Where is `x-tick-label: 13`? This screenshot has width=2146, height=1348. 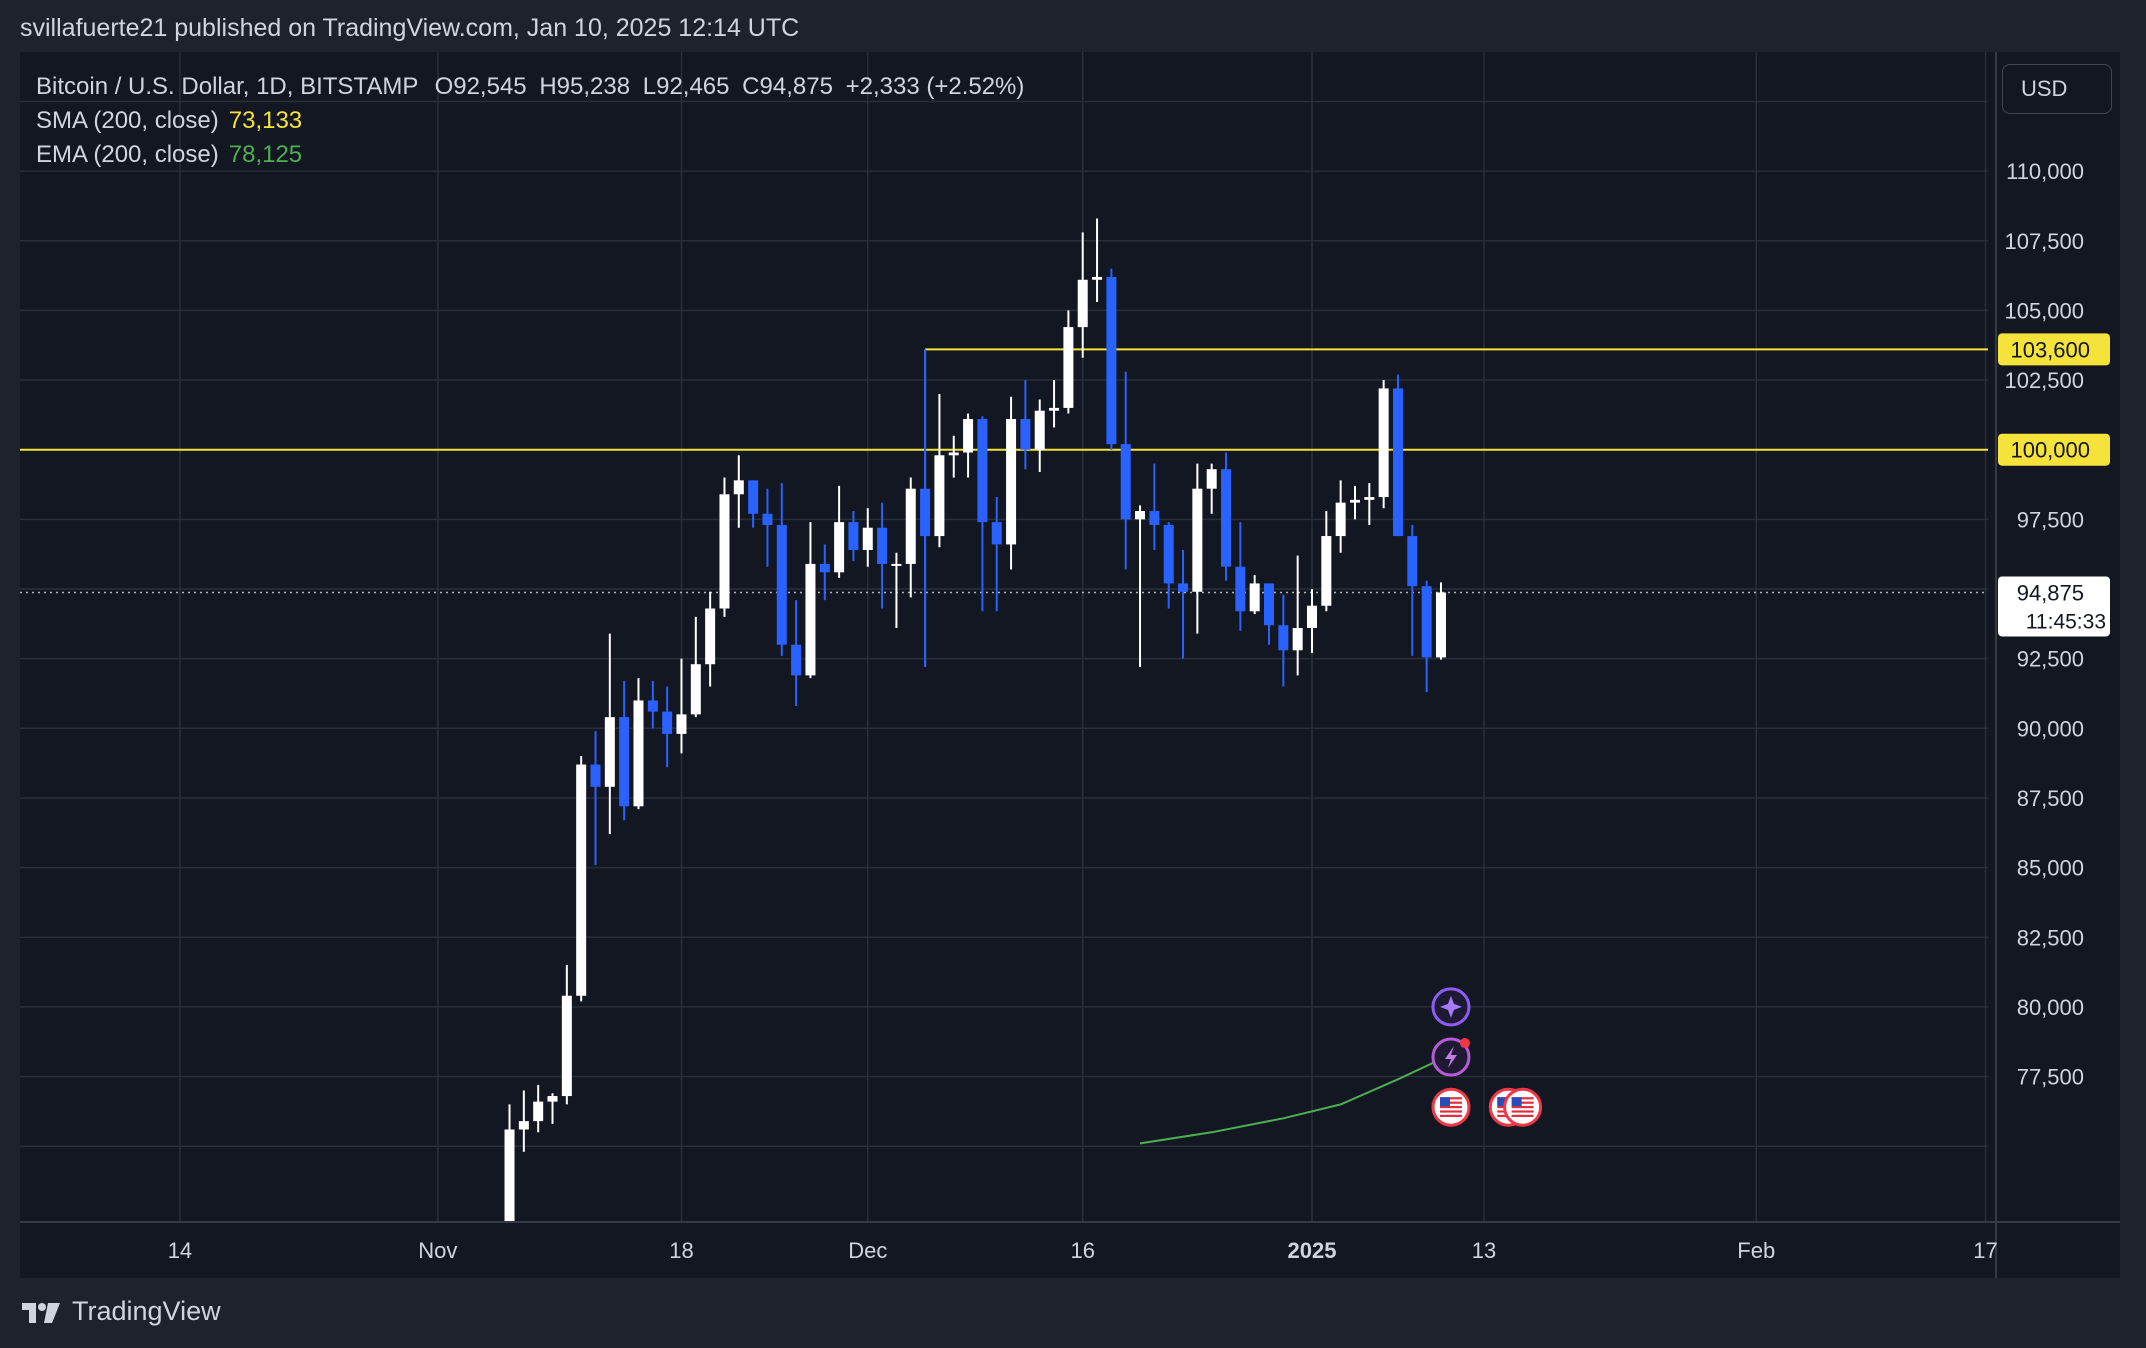
x-tick-label: 13 is located at coordinates (1484, 1250).